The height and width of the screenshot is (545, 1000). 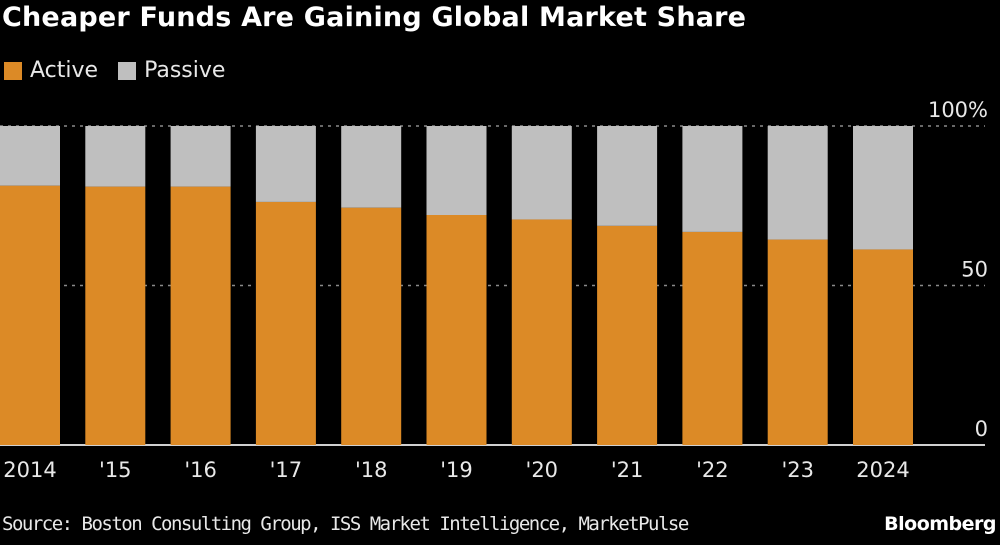 What do you see at coordinates (371, 470) in the screenshot?
I see `x-tick-label: '18` at bounding box center [371, 470].